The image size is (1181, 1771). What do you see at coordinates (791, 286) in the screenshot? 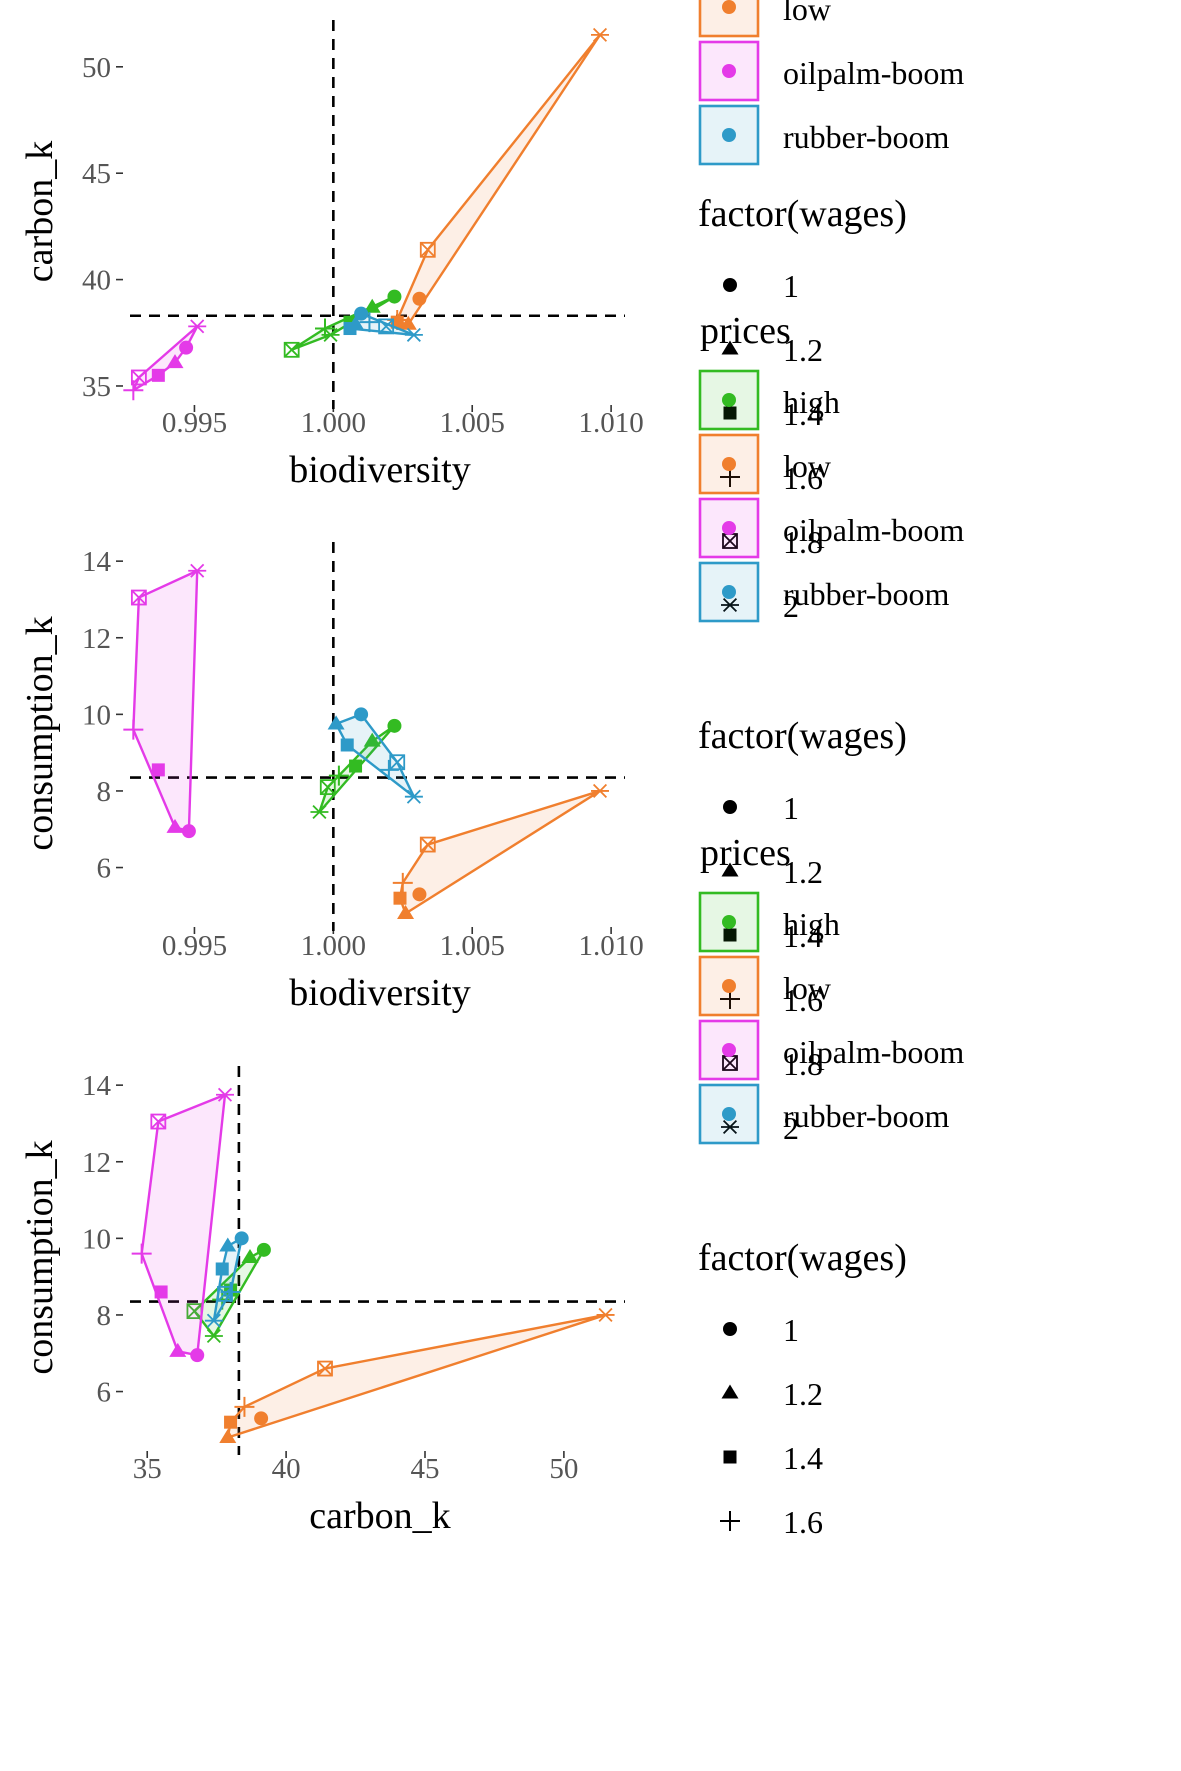
I see `legend-wage-label: 1` at bounding box center [791, 286].